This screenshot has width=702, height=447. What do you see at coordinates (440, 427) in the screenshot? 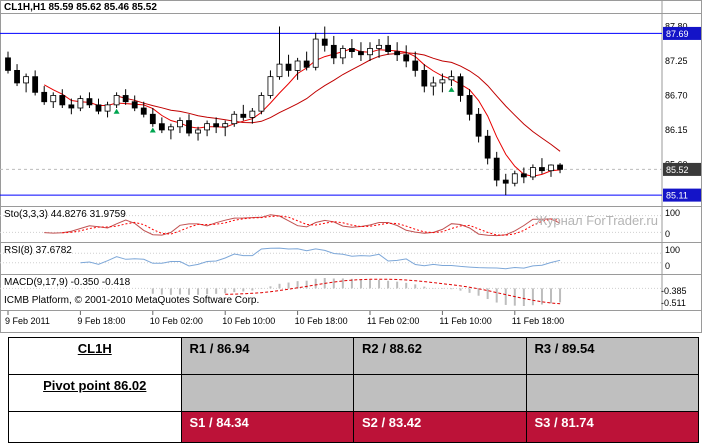
I see `support-2-cell: S2 / 83.42` at bounding box center [440, 427].